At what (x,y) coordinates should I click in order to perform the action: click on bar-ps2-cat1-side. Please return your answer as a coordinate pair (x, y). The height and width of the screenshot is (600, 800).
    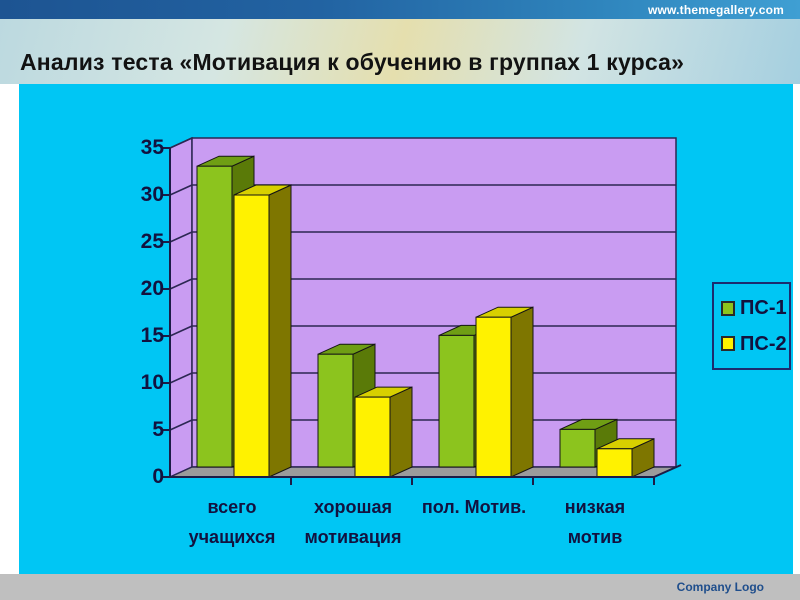
    Looking at the image, I should click on (401, 432).